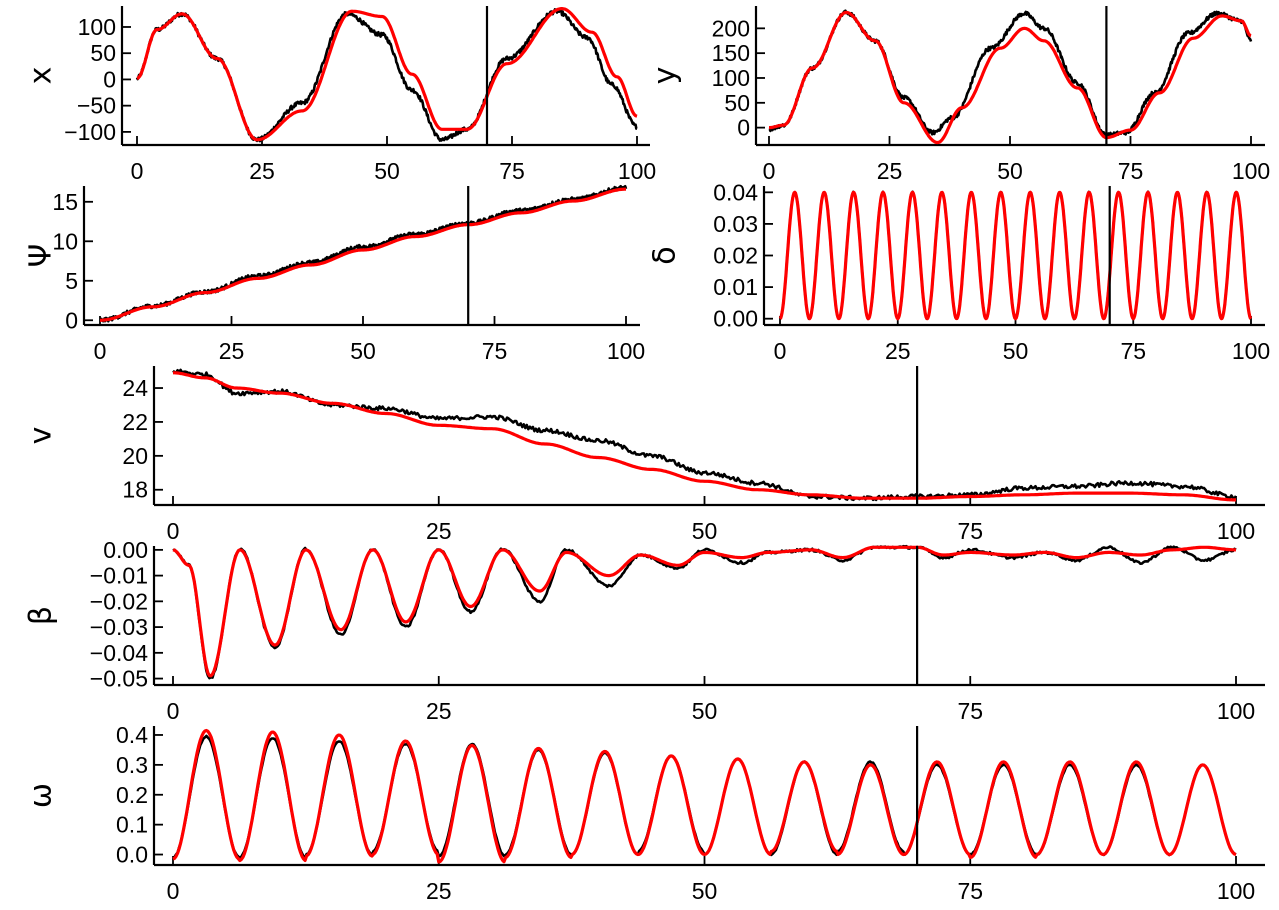  What do you see at coordinates (119, 601) in the screenshot?
I see `y-tick-label-beta: −0.02` at bounding box center [119, 601].